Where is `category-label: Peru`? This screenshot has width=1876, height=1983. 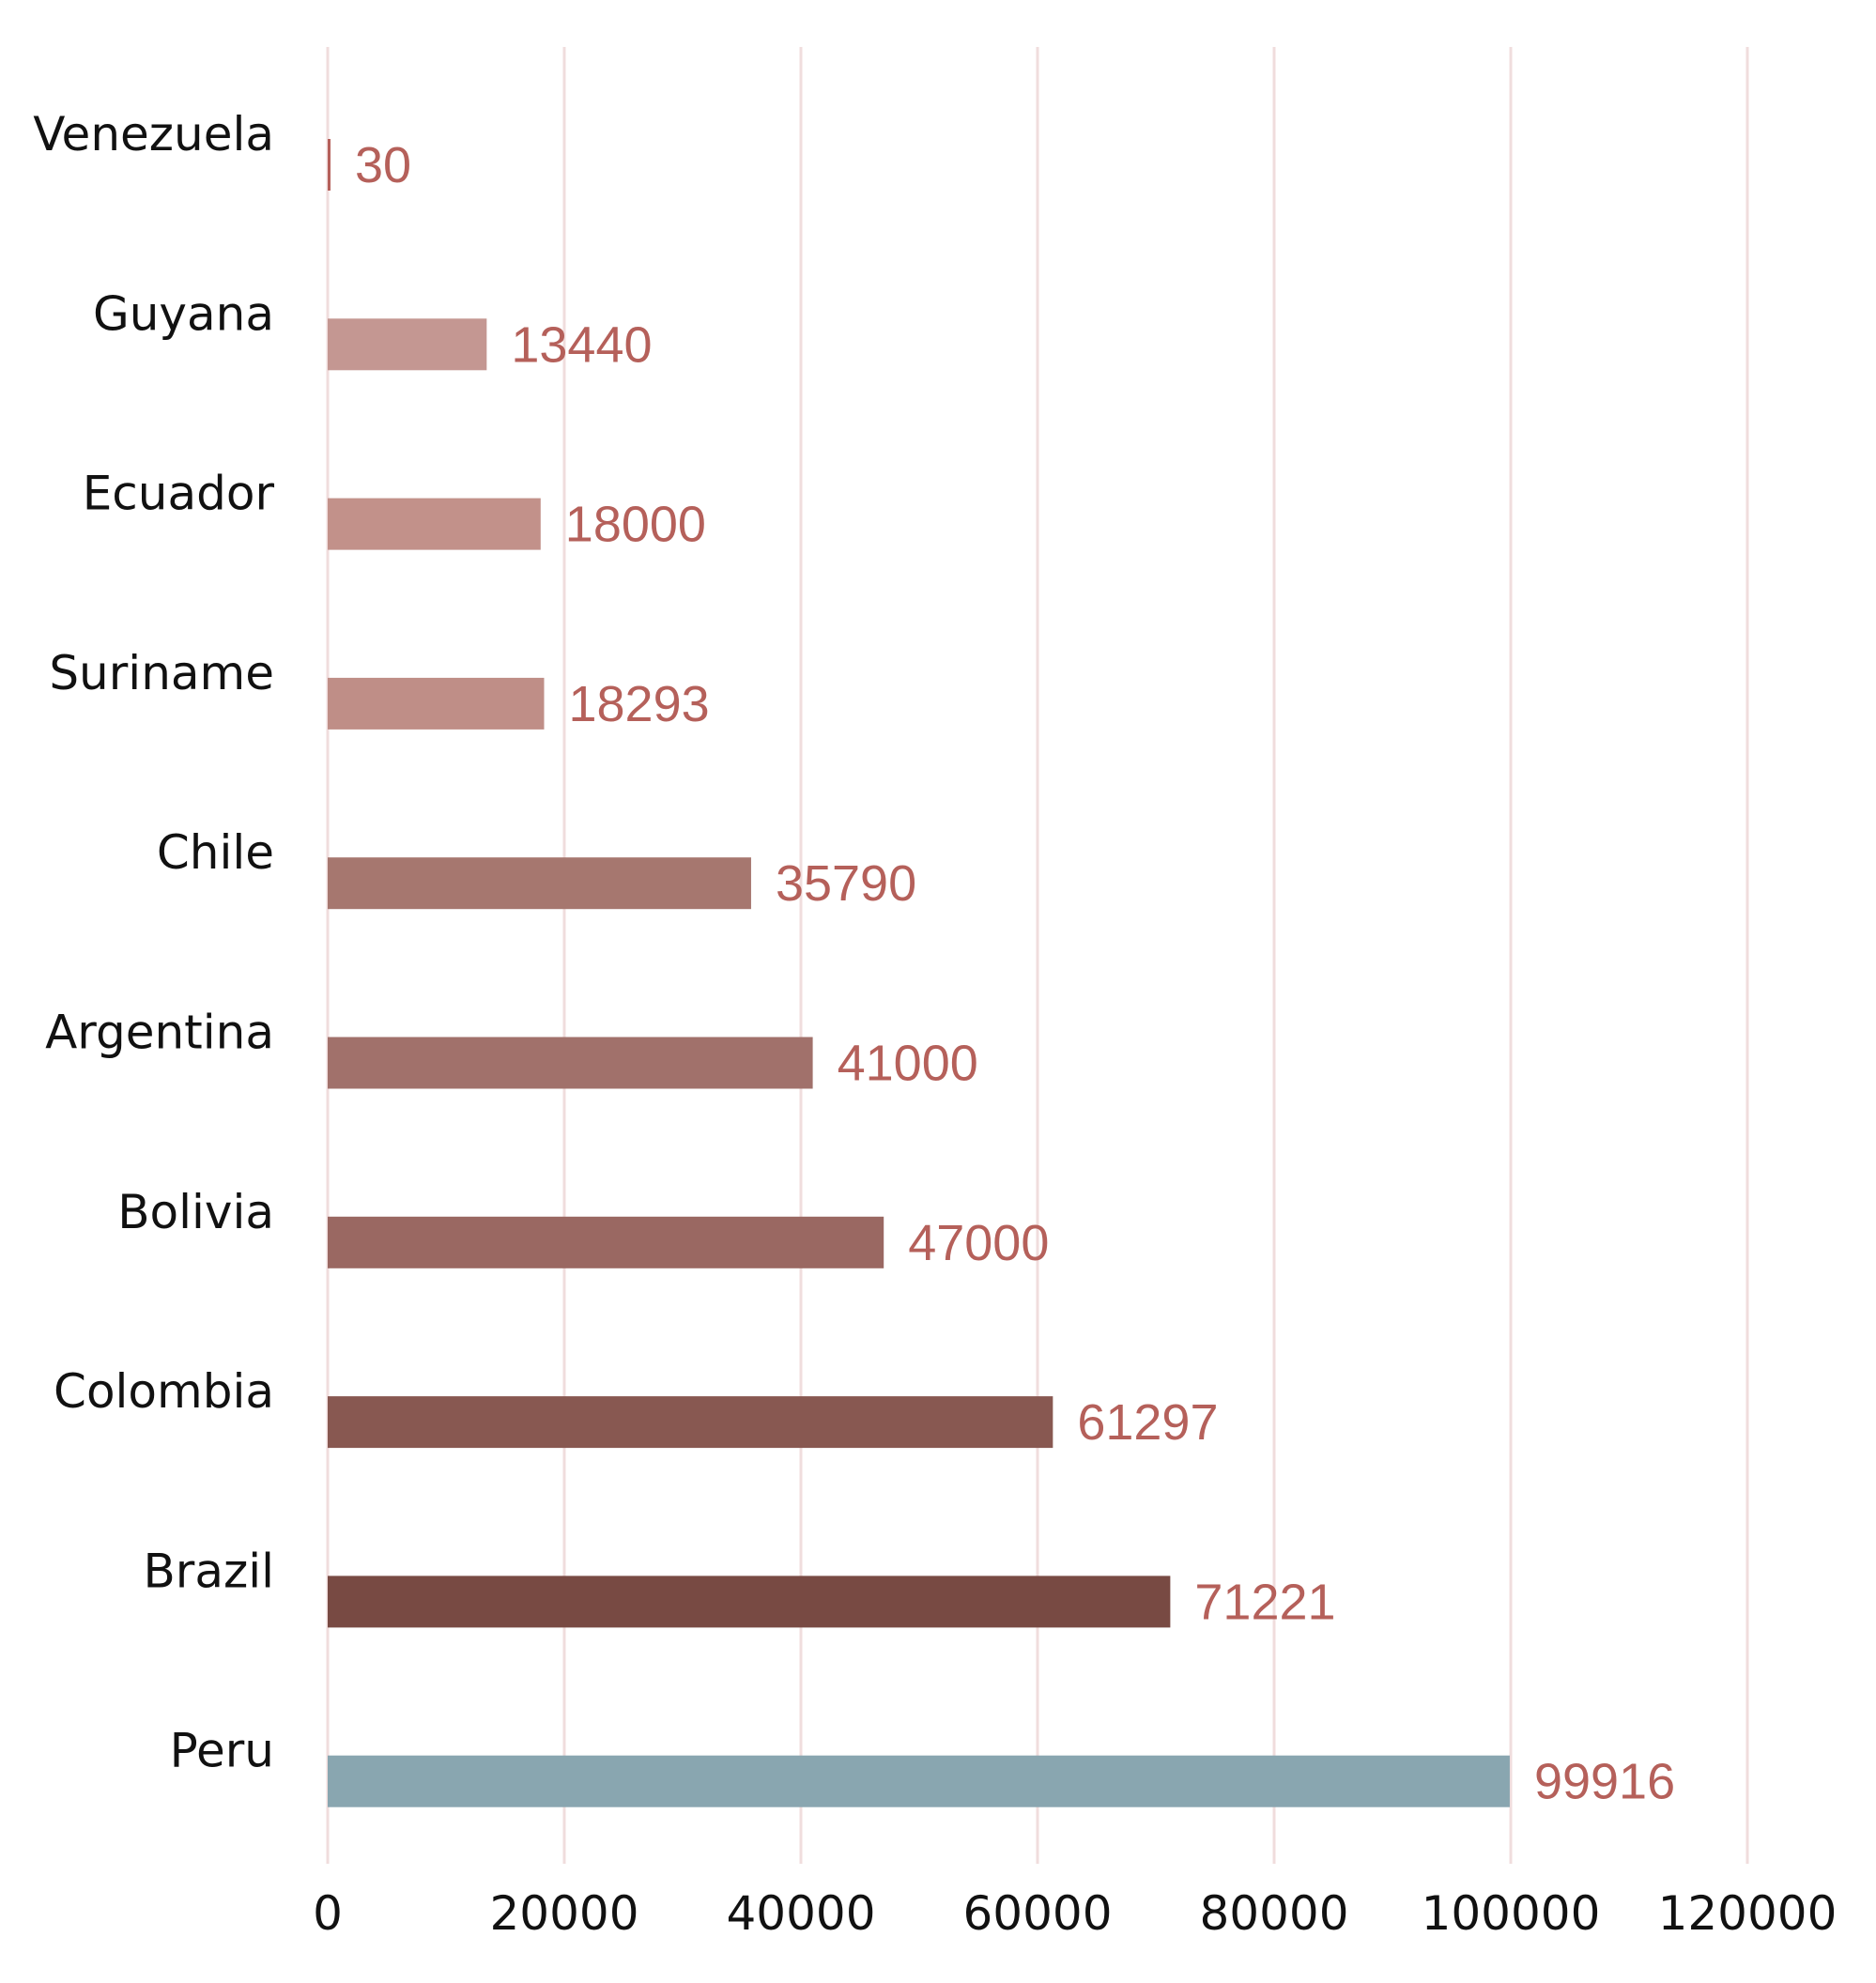 category-label: Peru is located at coordinates (222, 1751).